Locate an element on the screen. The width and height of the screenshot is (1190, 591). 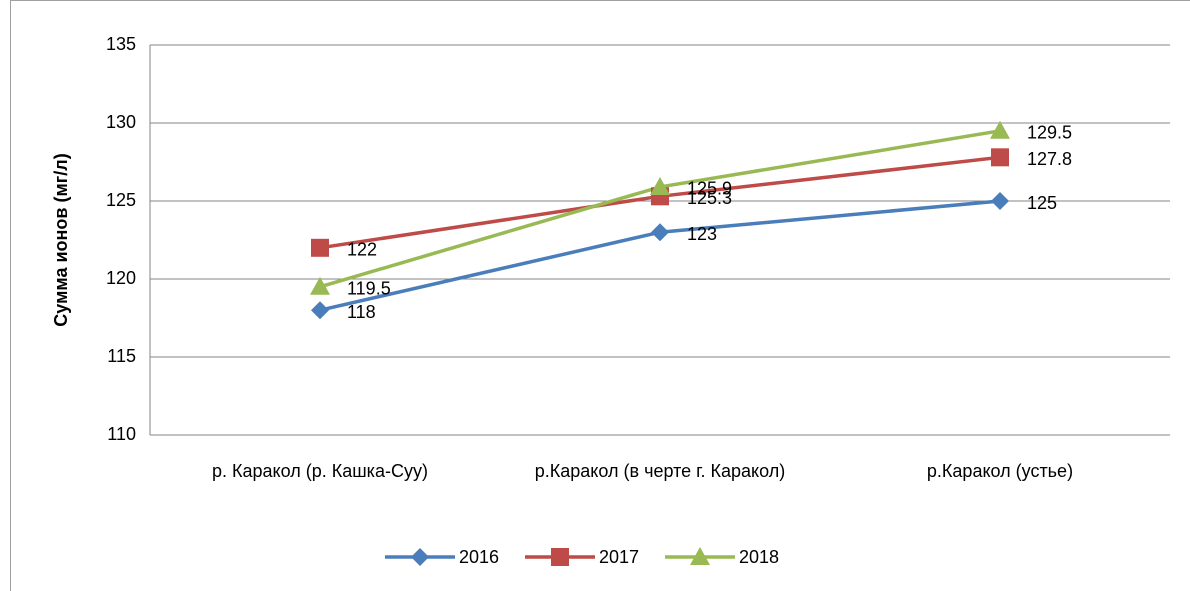
x-tick-label: р.Каракол (в черте г. Каракол) is located at coordinates (660, 471).